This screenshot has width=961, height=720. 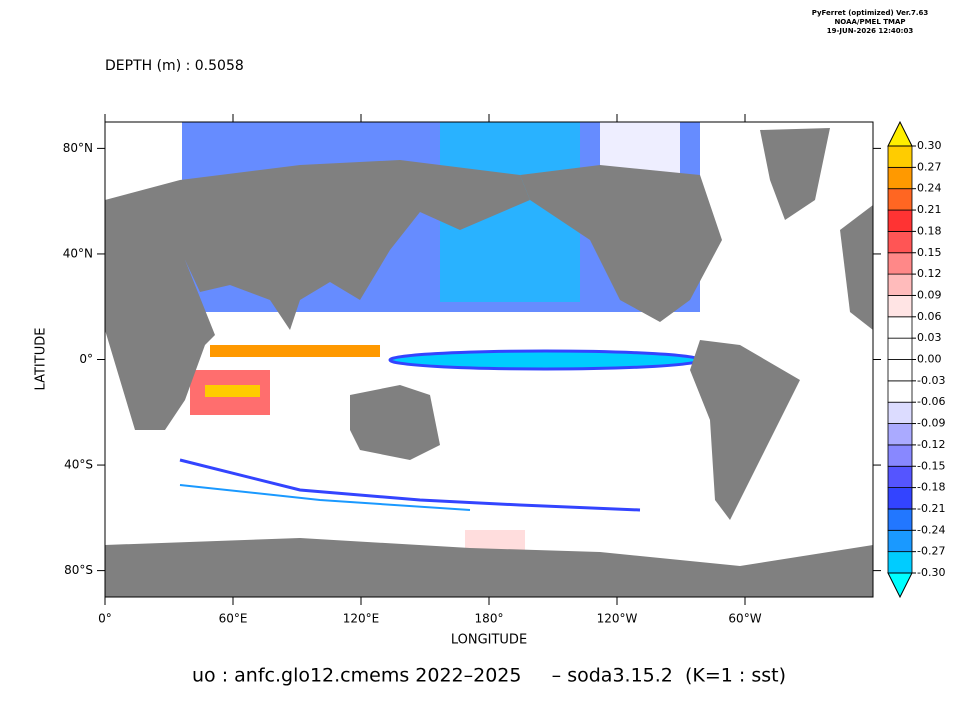 What do you see at coordinates (929, 209) in the screenshot?
I see `colorbar-label: 0.21` at bounding box center [929, 209].